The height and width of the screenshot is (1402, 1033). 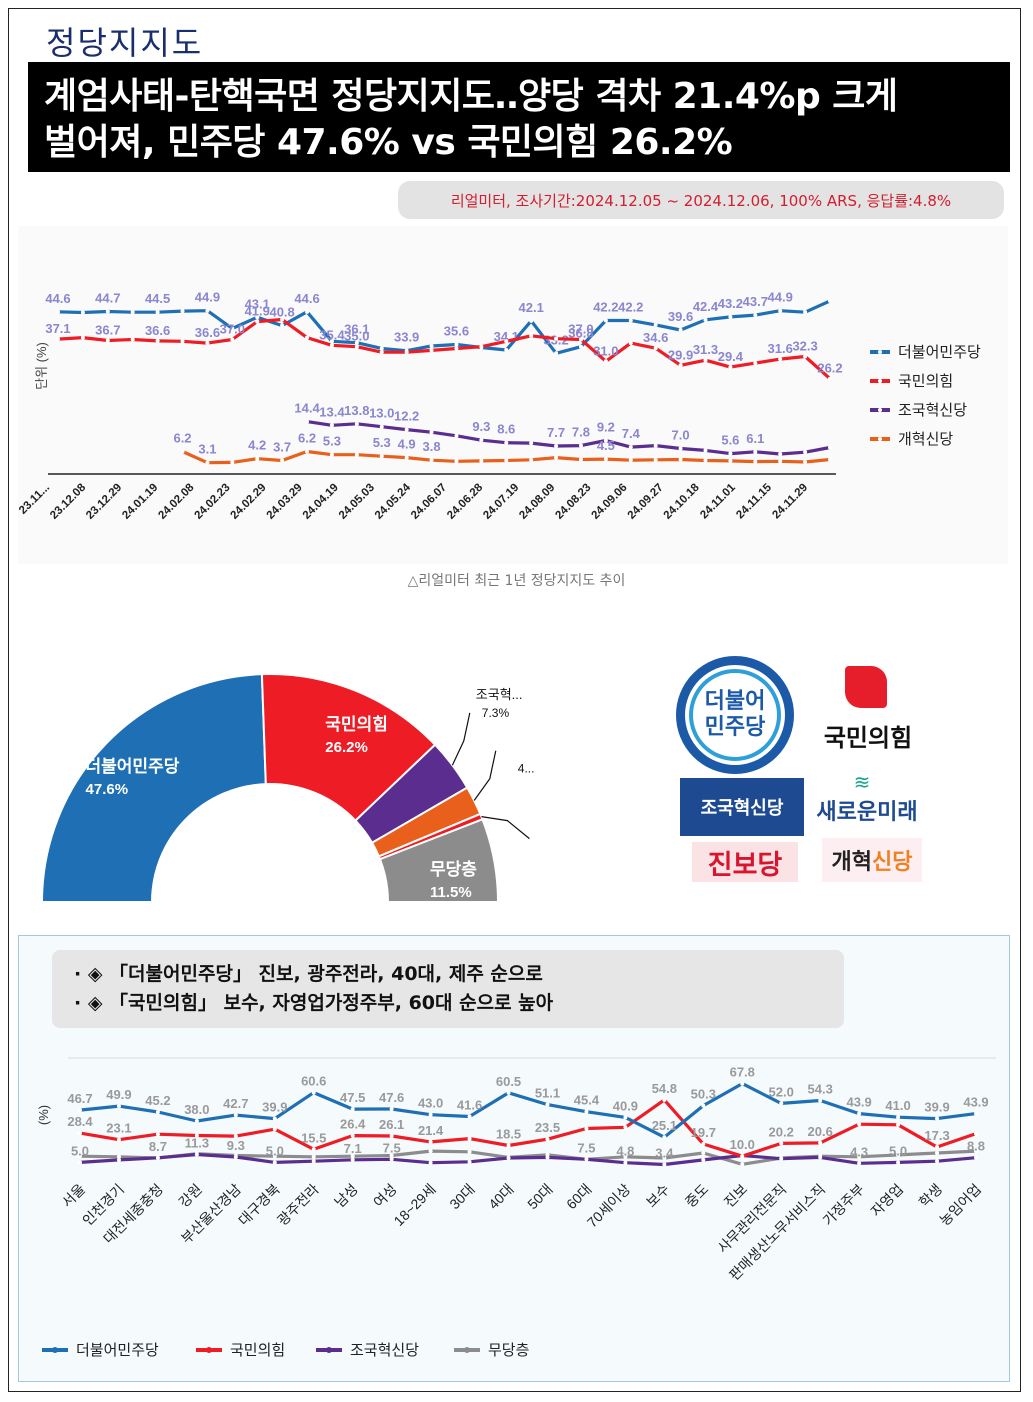 What do you see at coordinates (681, 435) in the screenshot?
I see `trend-data-label-rebuild: 7.0` at bounding box center [681, 435].